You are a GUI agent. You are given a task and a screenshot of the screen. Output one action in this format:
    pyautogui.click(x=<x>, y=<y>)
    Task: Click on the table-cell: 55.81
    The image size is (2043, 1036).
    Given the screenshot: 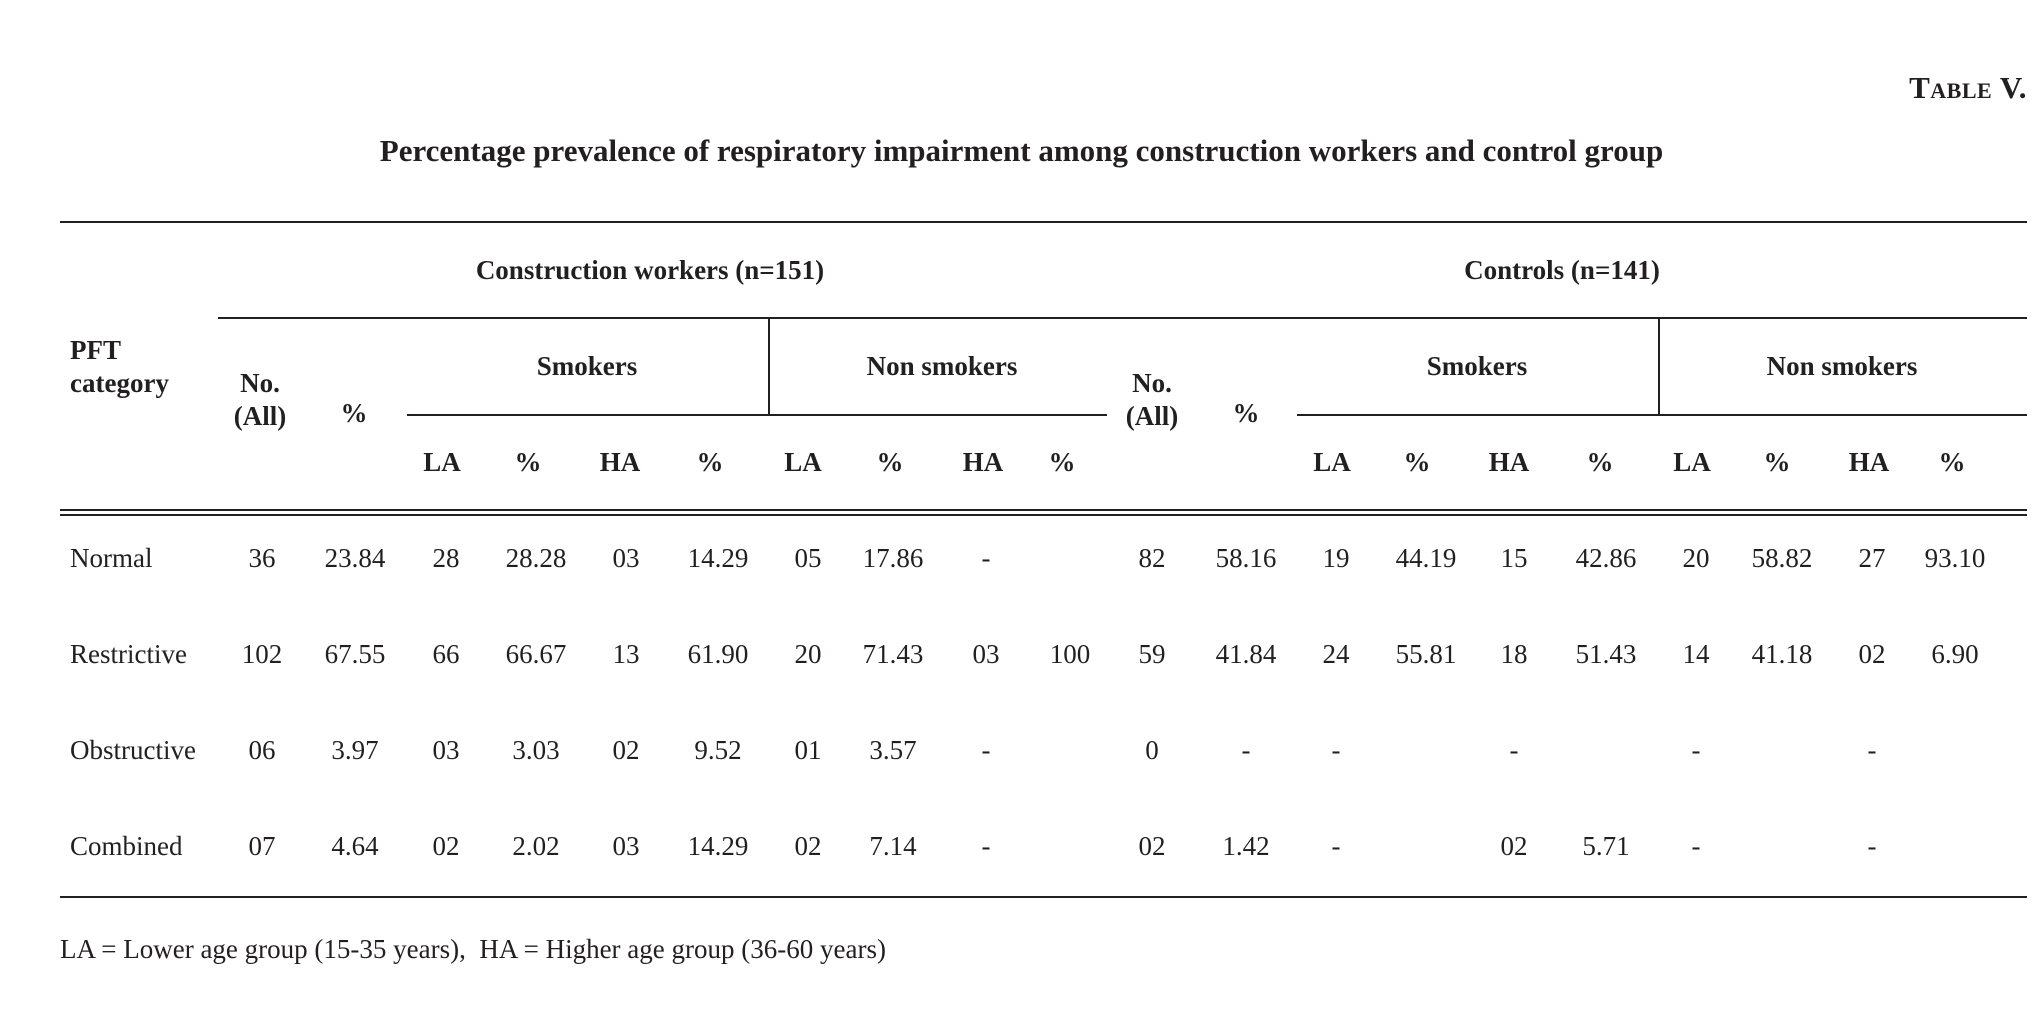 What is the action you would take?
    pyautogui.click(x=1426, y=654)
    